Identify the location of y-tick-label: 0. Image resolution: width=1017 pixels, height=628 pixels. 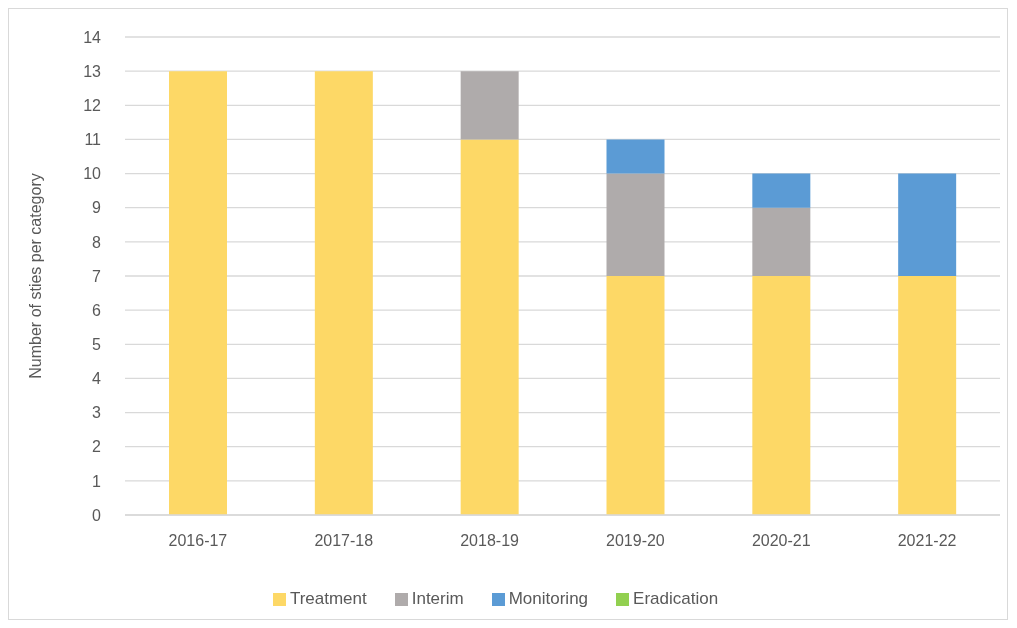
(97, 515).